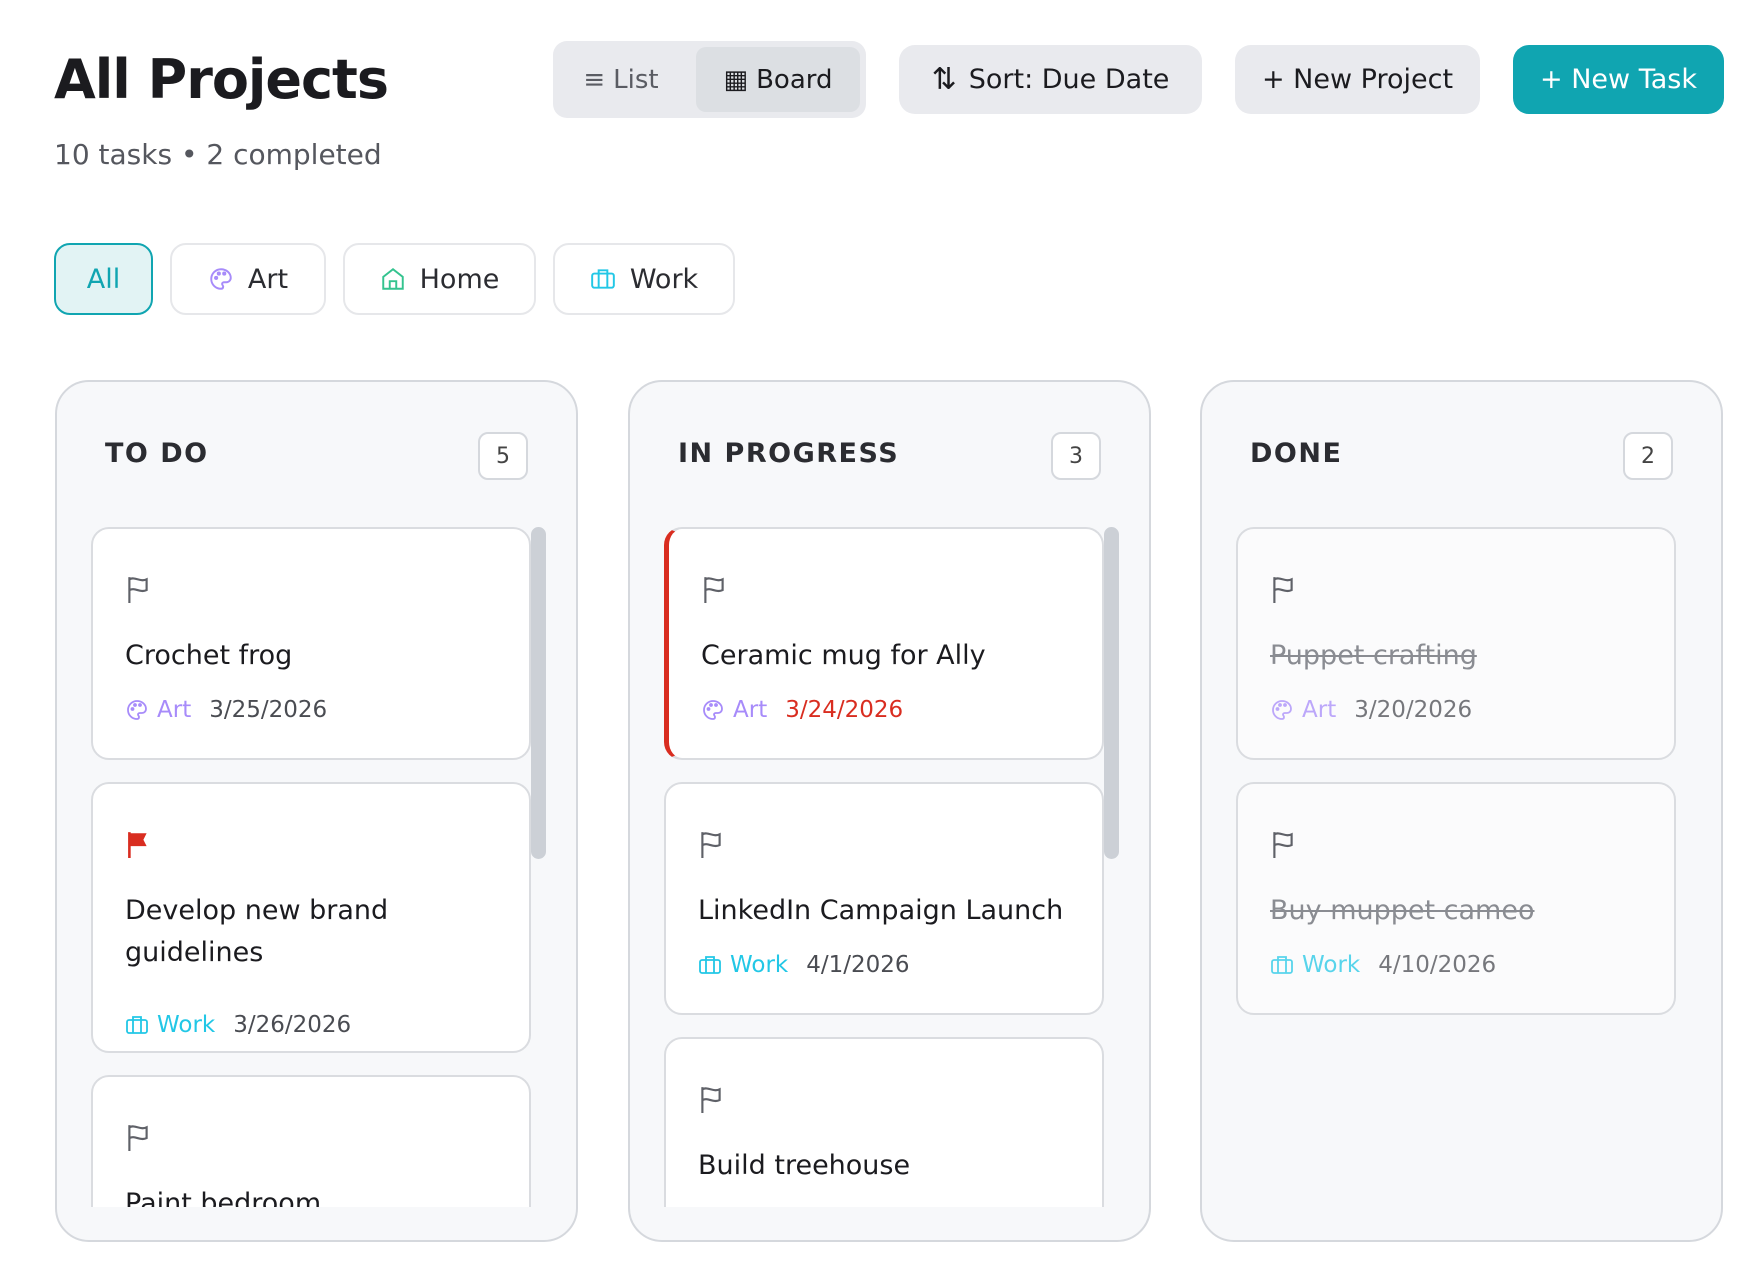 The width and height of the screenshot is (1764, 1280). Describe the element at coordinates (736, 79) in the screenshot. I see `grid-icon: ▦` at that location.